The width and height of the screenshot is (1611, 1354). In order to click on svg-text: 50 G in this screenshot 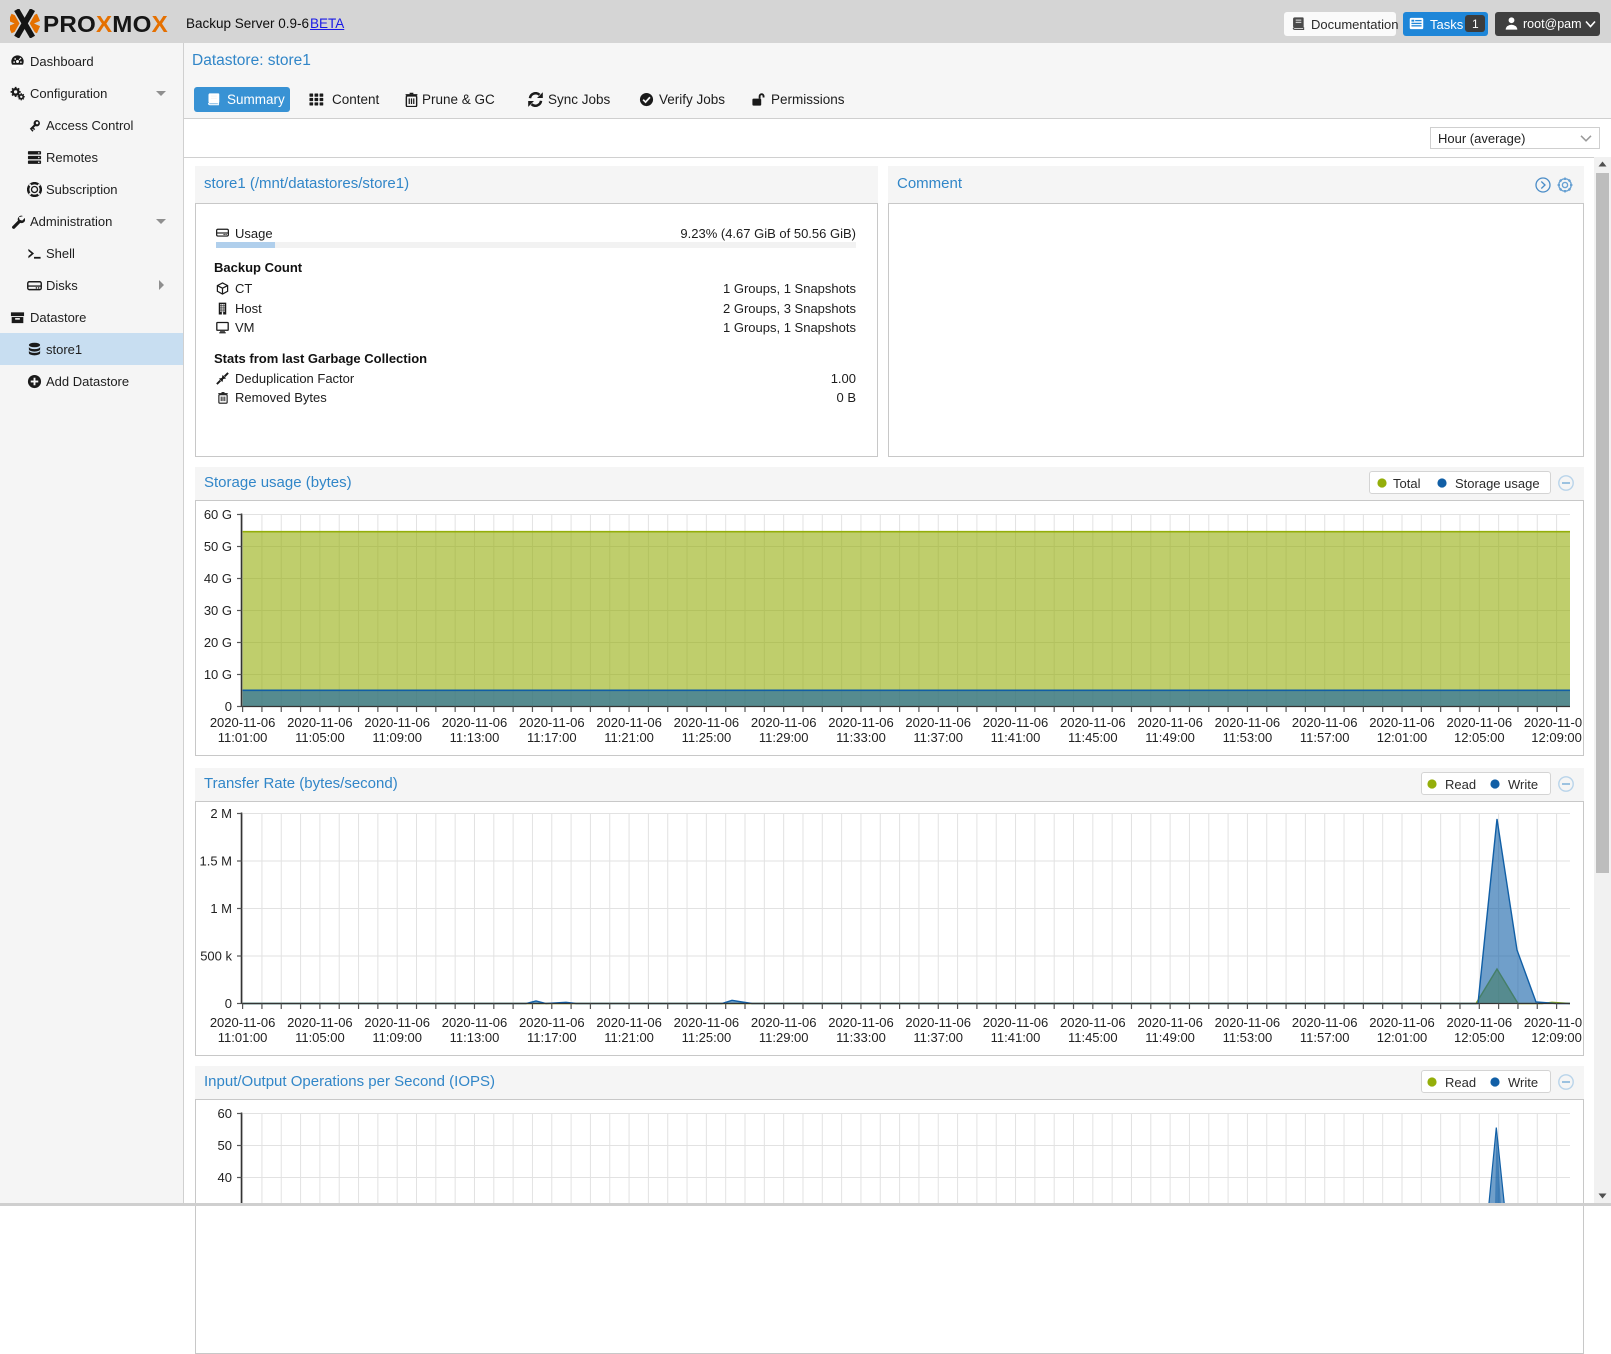, I will do `click(218, 546)`.